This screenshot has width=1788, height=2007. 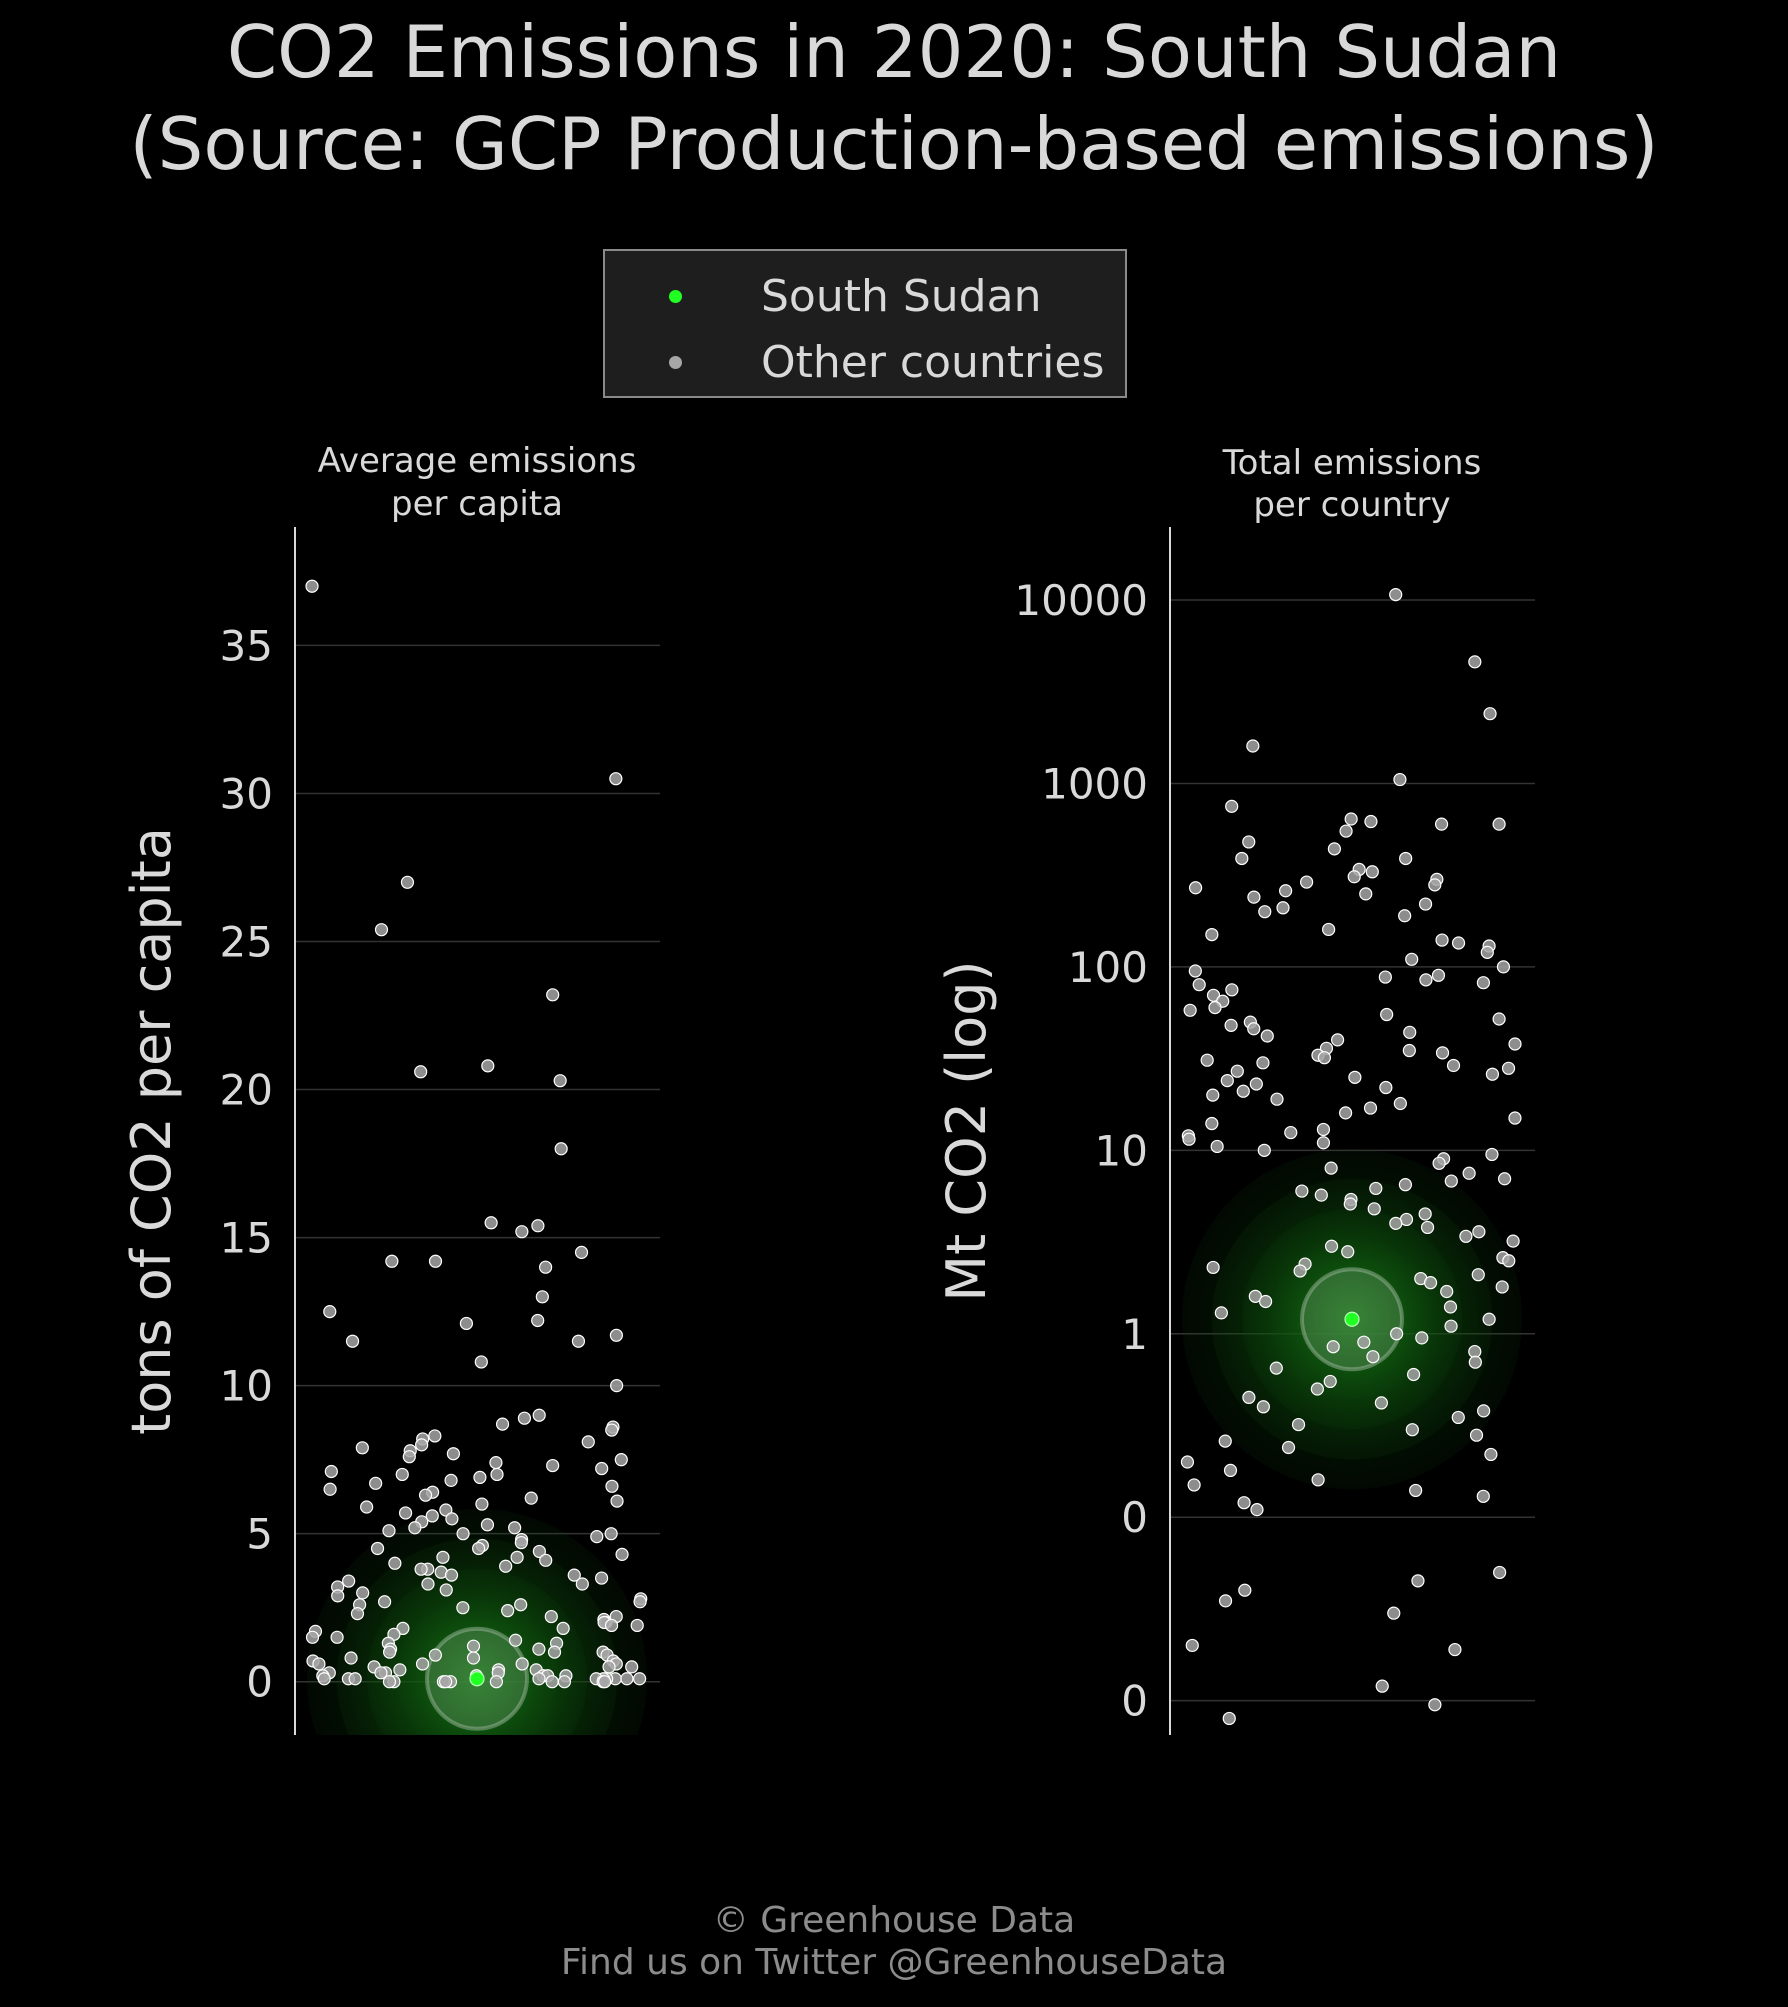 What do you see at coordinates (246, 1386) in the screenshot?
I see `y-tick-label: 10` at bounding box center [246, 1386].